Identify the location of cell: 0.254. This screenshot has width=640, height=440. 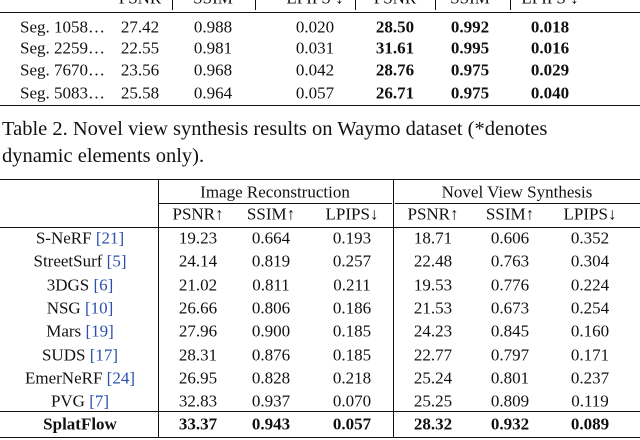
(590, 308).